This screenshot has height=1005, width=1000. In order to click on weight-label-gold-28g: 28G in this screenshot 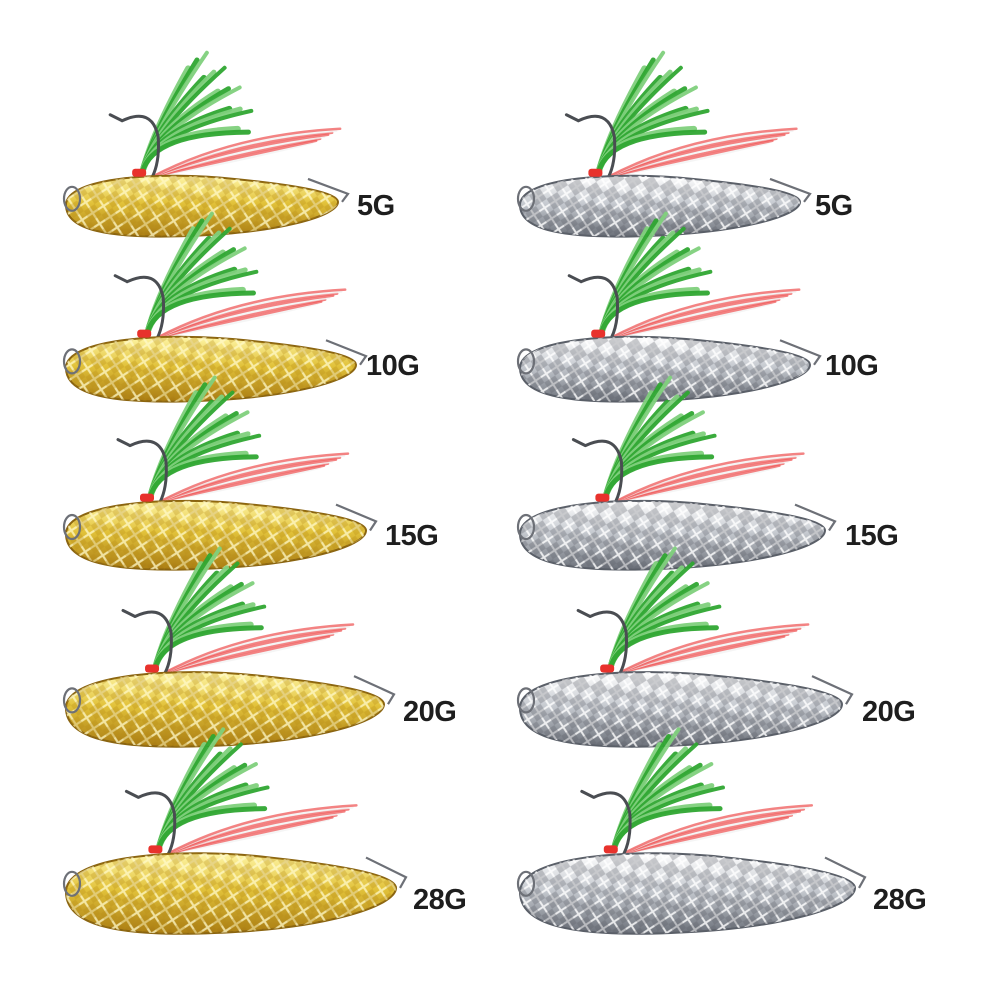, I will do `click(440, 900)`.